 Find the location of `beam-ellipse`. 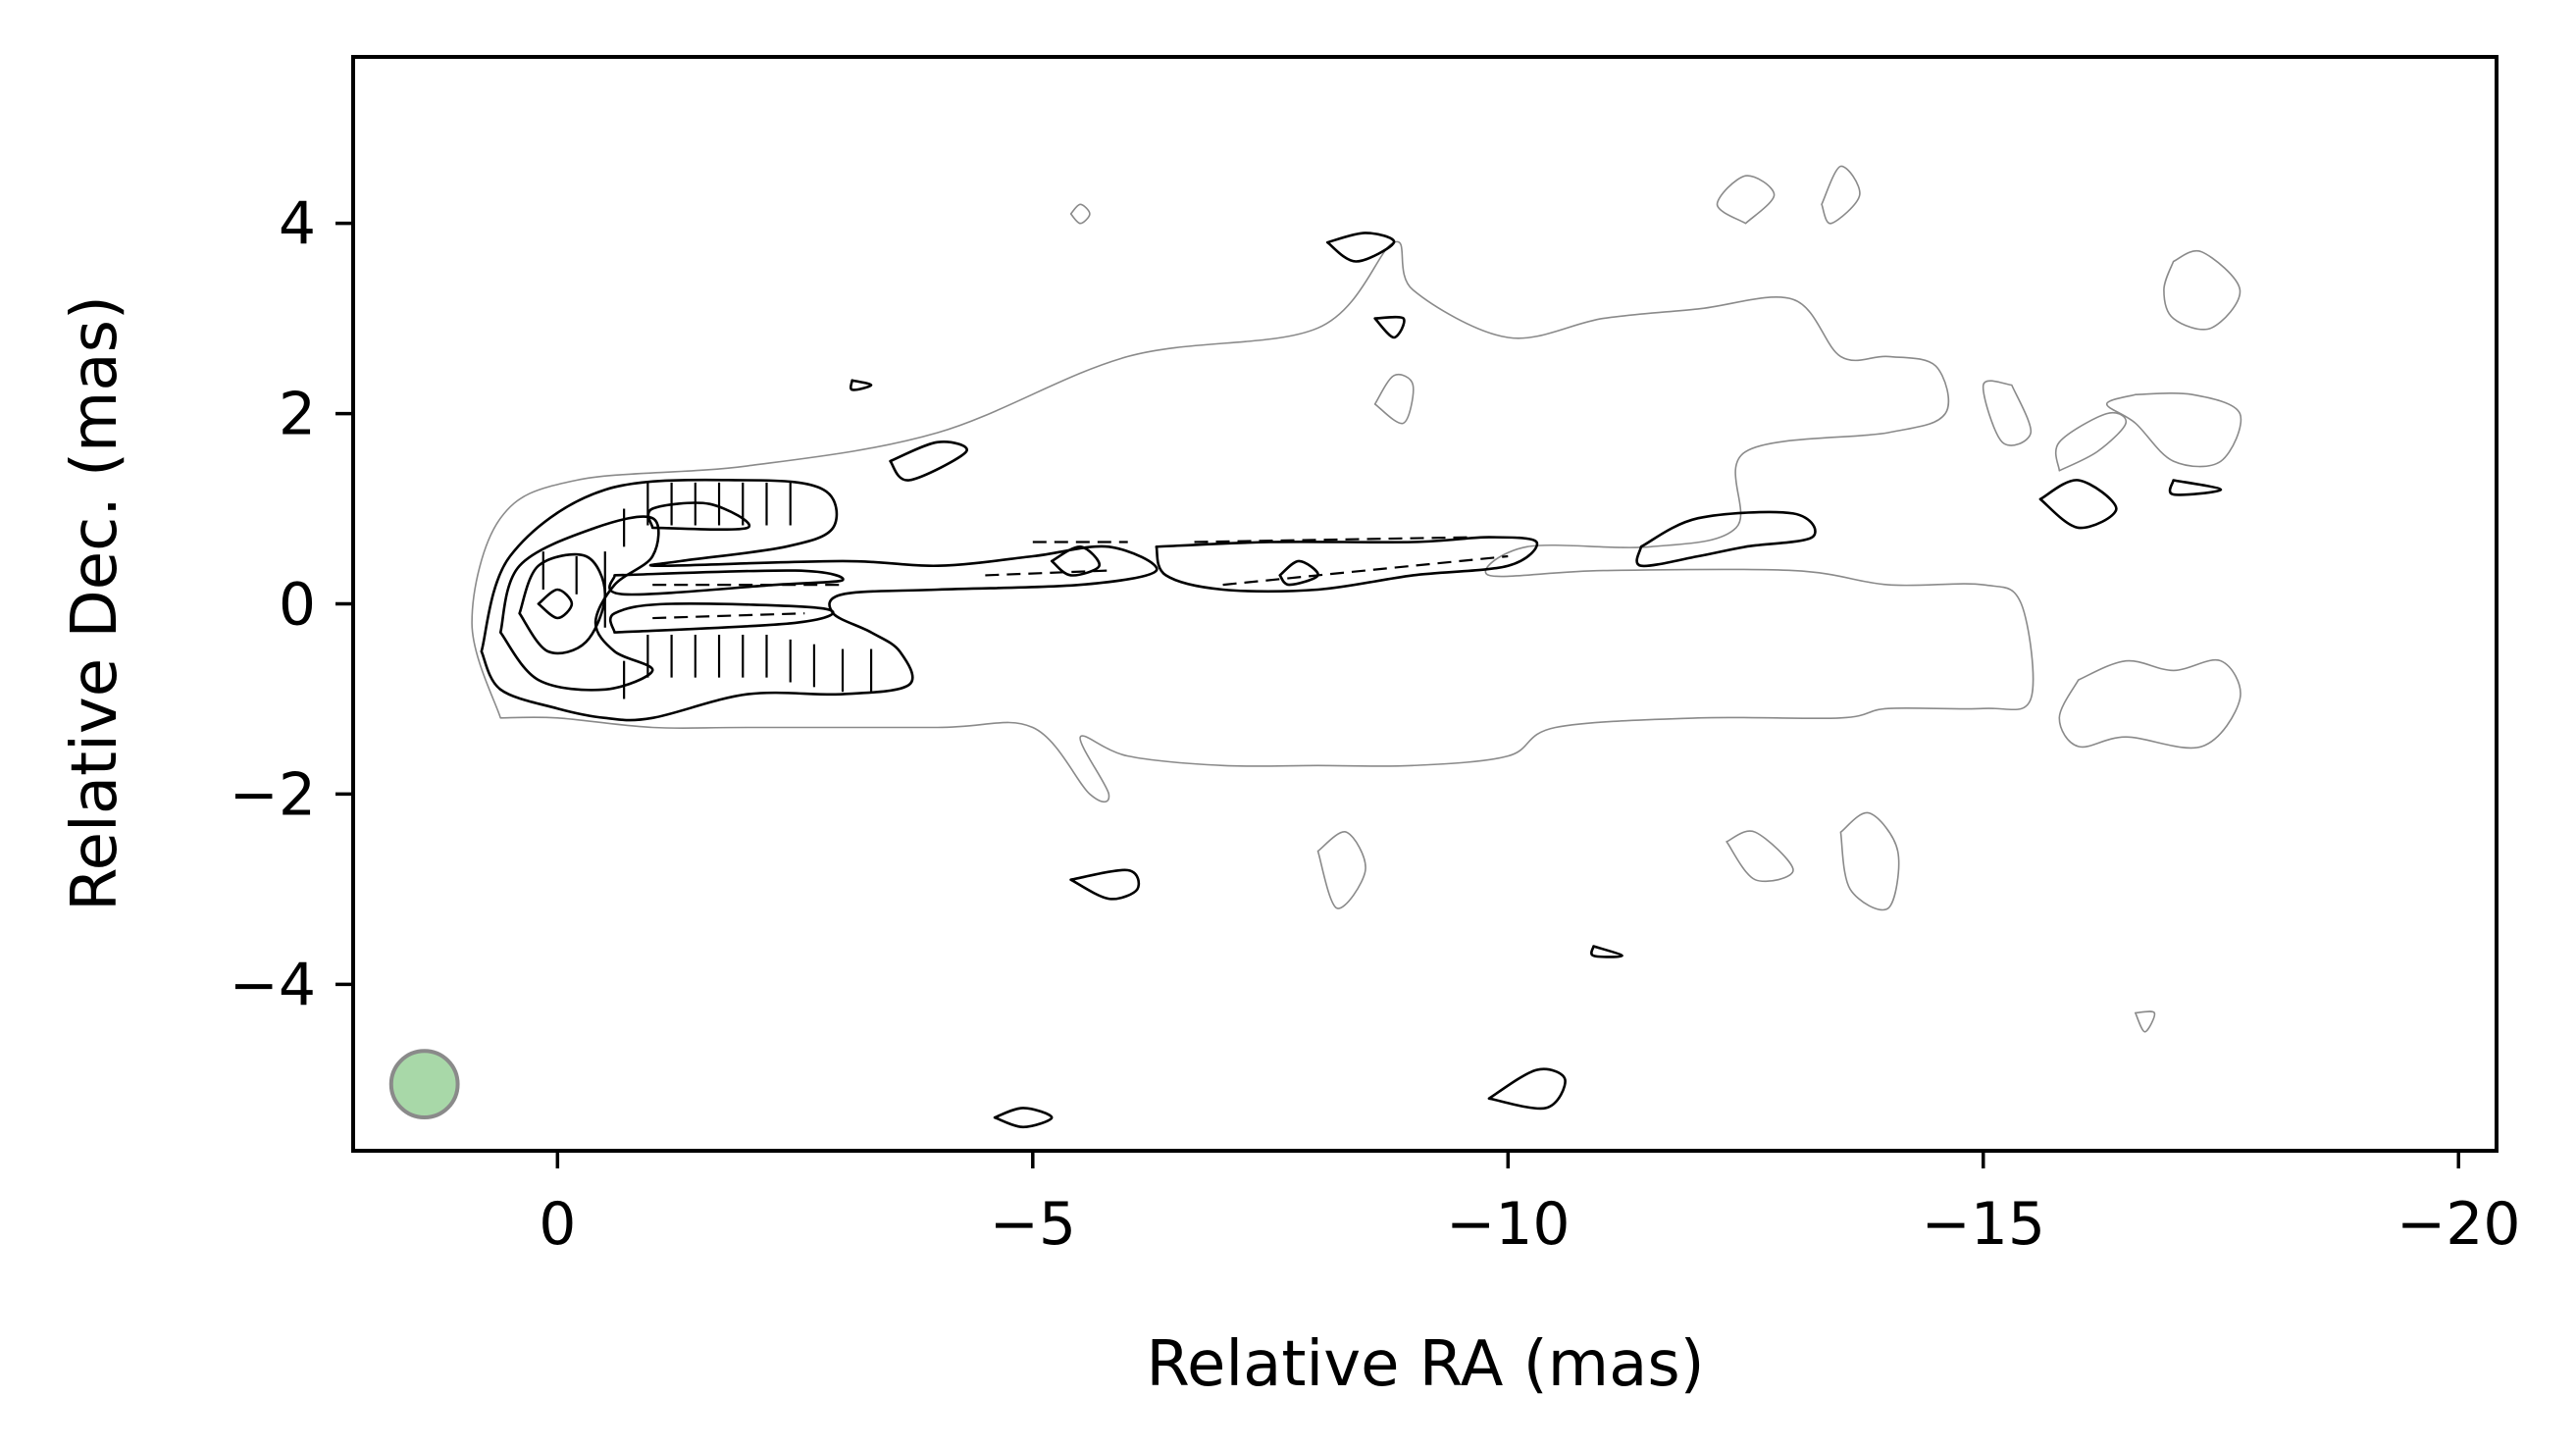

beam-ellipse is located at coordinates (424, 1084).